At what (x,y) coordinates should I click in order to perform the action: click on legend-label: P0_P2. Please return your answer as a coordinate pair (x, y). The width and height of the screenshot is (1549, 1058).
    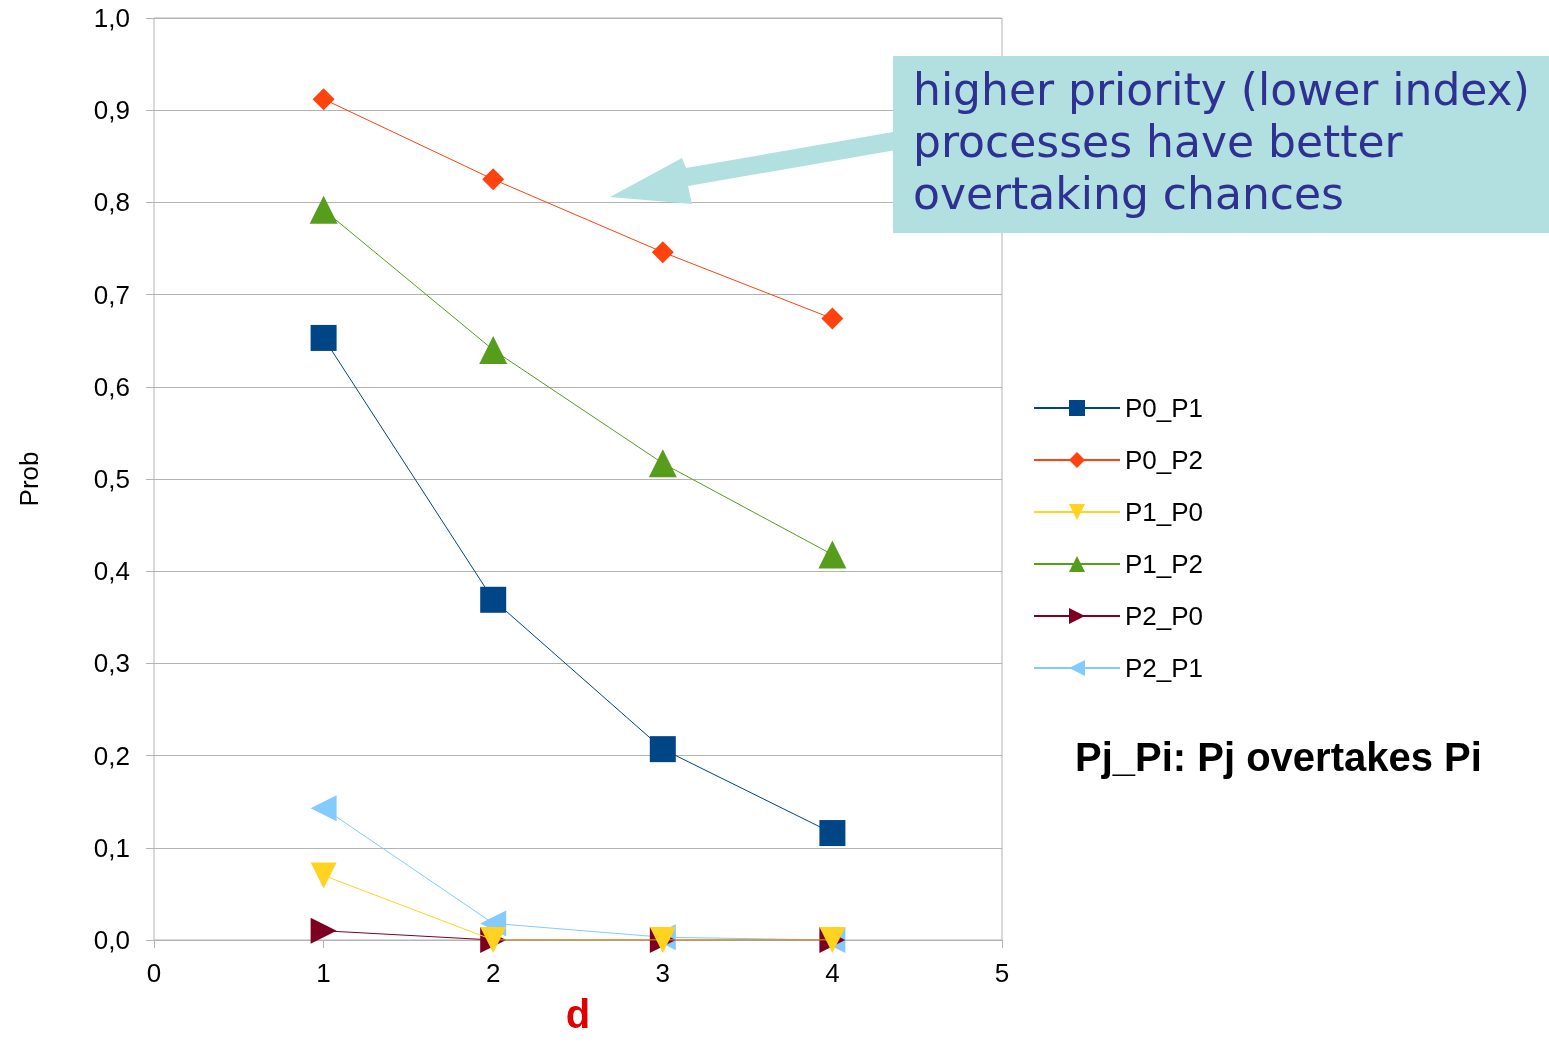
    Looking at the image, I should click on (1164, 460).